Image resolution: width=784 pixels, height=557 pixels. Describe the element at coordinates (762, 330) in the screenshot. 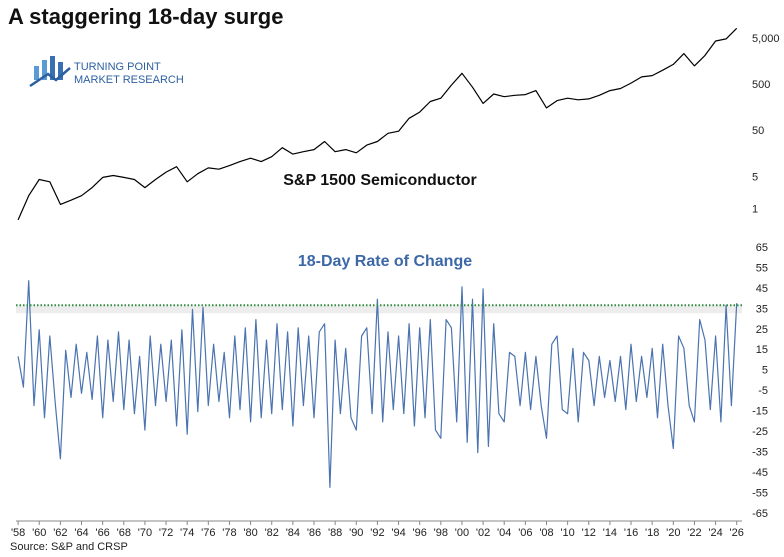

I see `y-tick-label: 25` at that location.